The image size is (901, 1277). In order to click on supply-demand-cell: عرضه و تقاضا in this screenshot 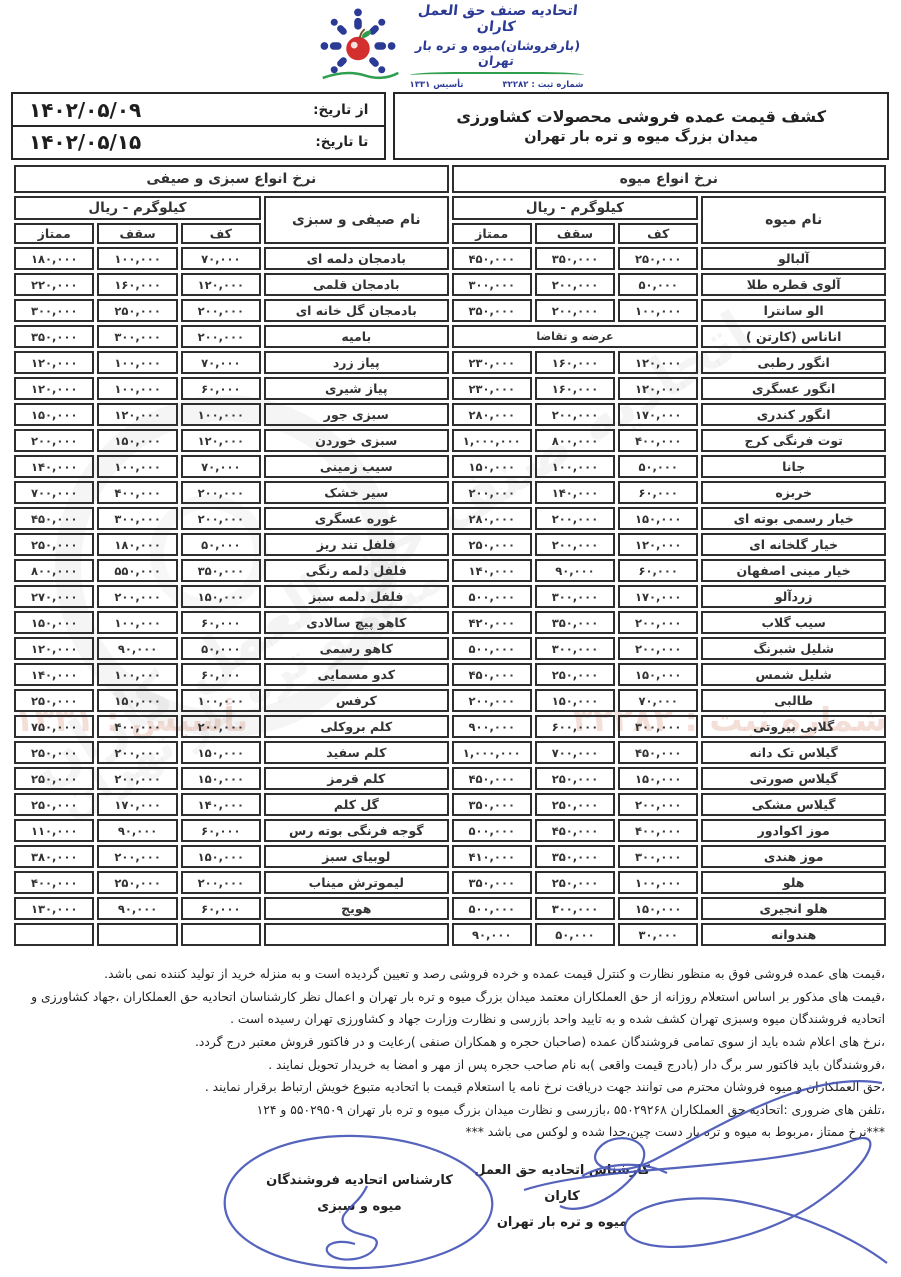, I will do `click(575, 336)`.